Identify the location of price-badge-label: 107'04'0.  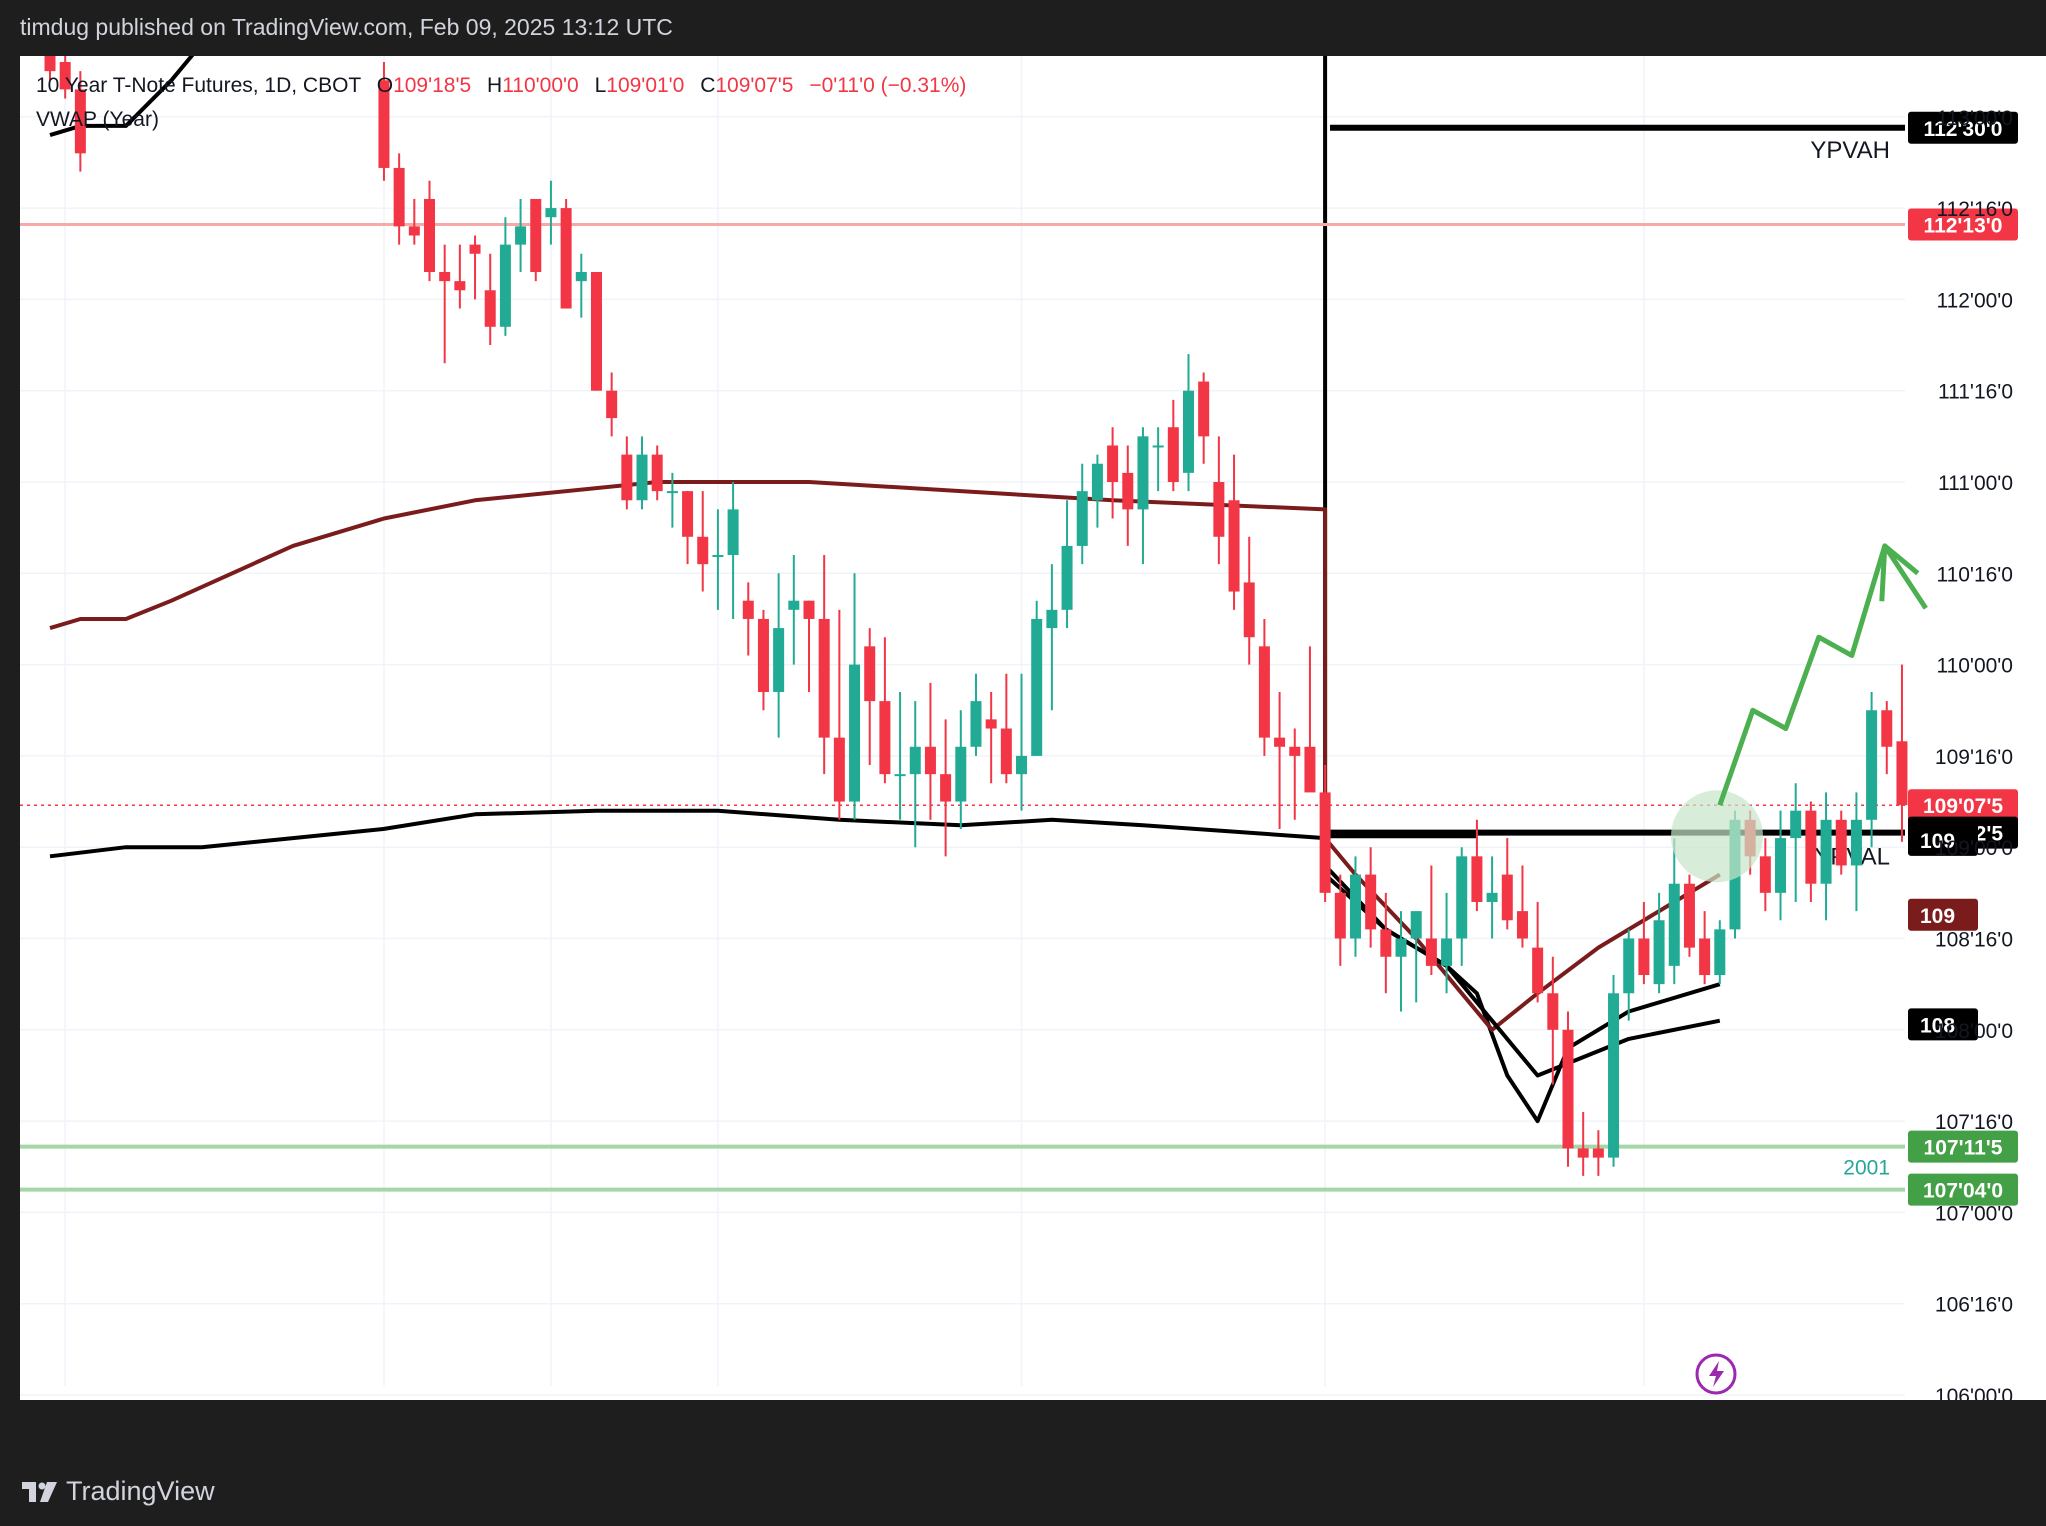
(1963, 1191).